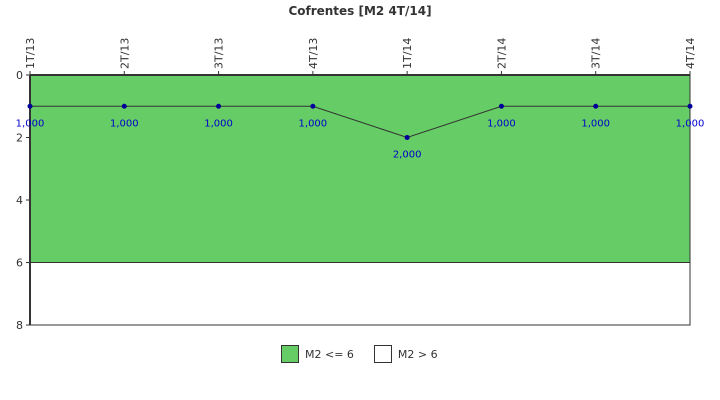 This screenshot has height=400, width=720. I want to click on x-tick-label: 1T/13, so click(30, 53).